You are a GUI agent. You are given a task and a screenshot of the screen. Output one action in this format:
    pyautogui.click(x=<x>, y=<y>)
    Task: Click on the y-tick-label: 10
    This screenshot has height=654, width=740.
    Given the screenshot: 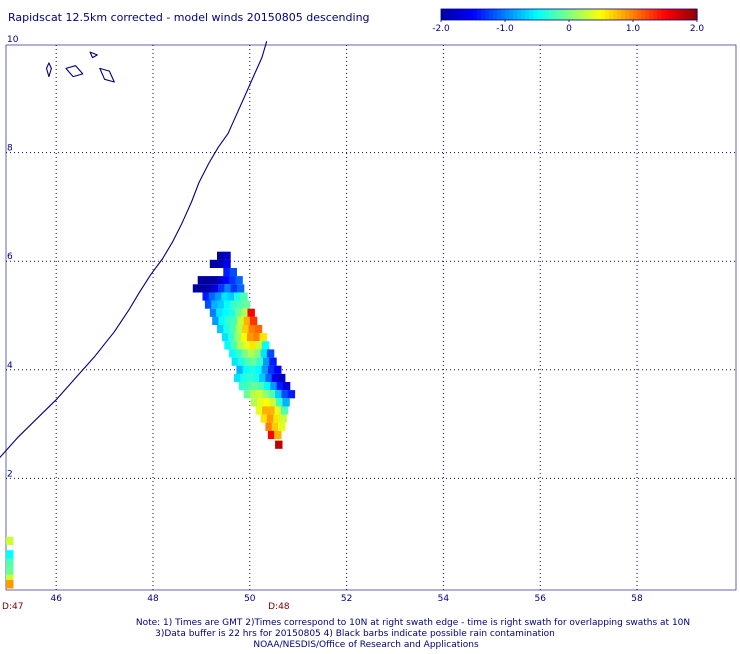 What is the action you would take?
    pyautogui.click(x=13, y=40)
    